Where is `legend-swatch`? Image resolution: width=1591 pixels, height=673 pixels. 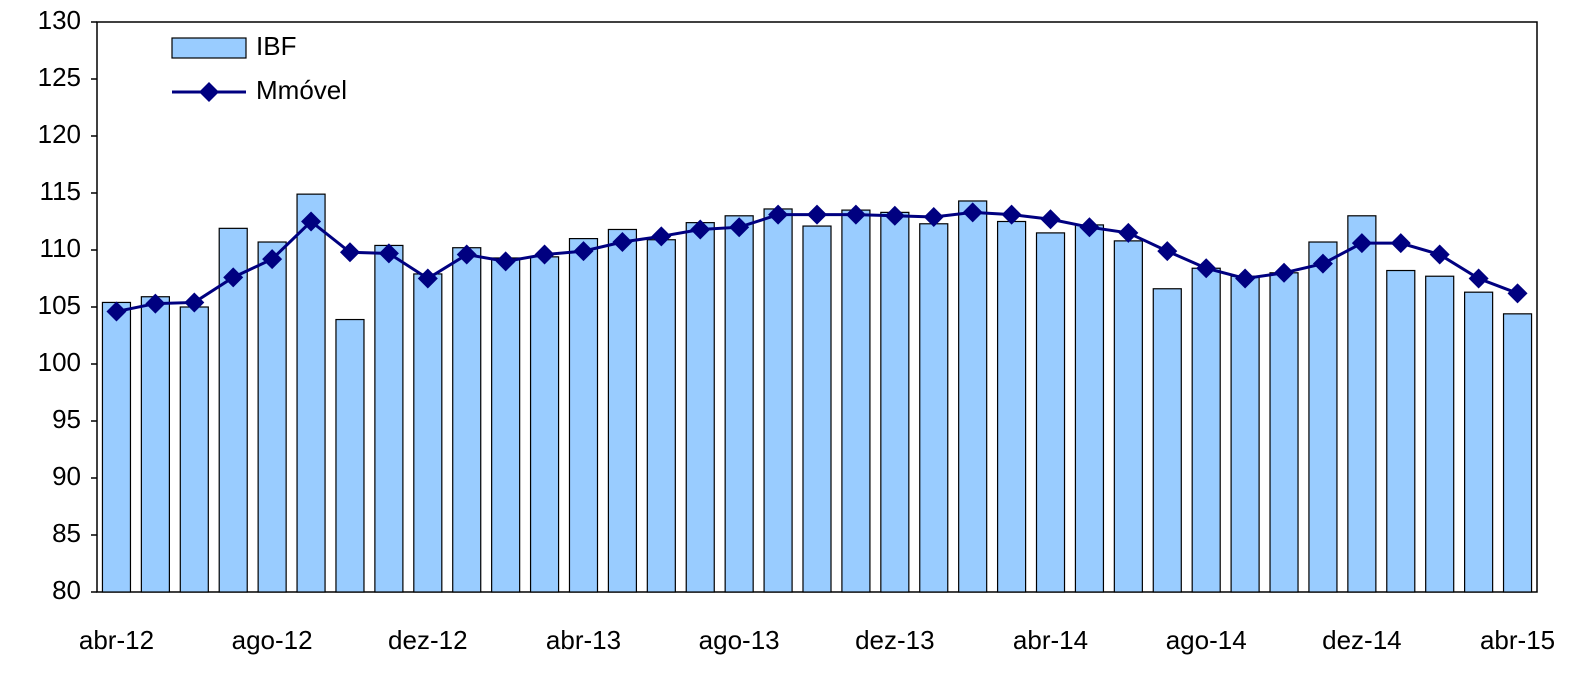 legend-swatch is located at coordinates (209, 48).